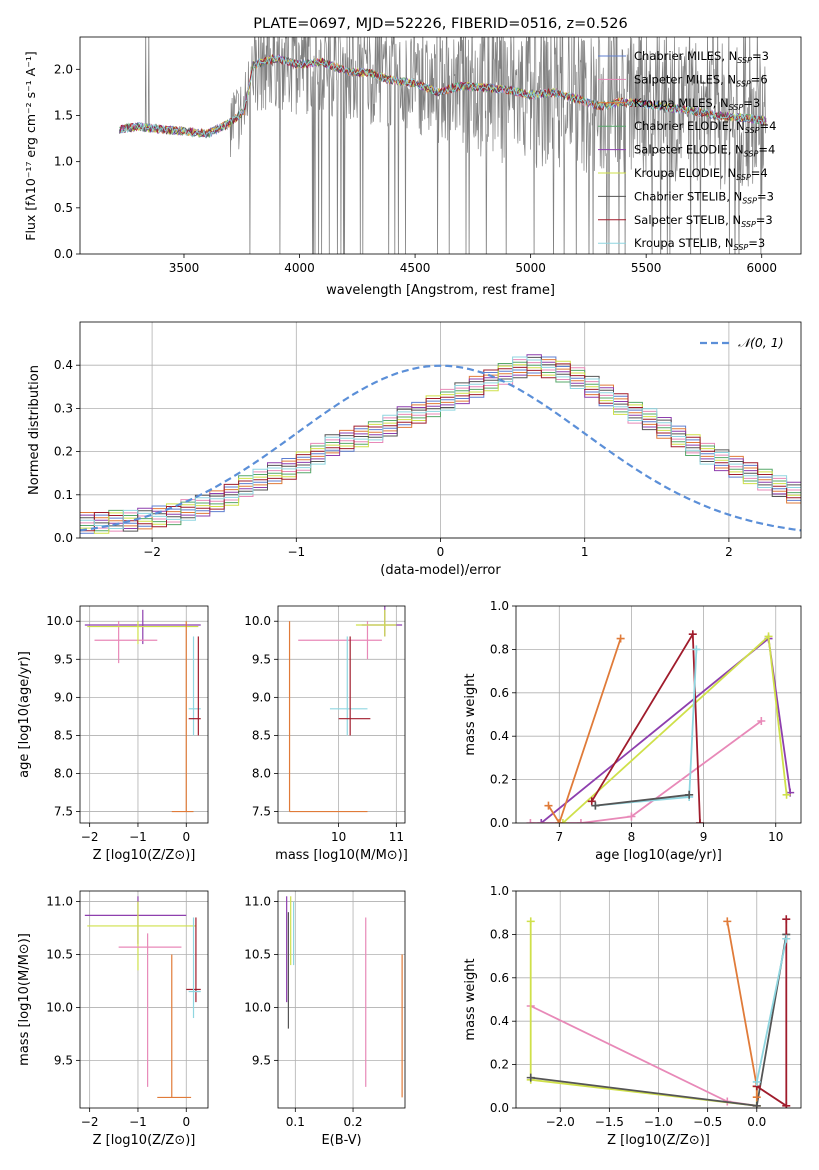  Describe the element at coordinates (63, 774) in the screenshot. I see `y-tick-label: 8.0` at that location.